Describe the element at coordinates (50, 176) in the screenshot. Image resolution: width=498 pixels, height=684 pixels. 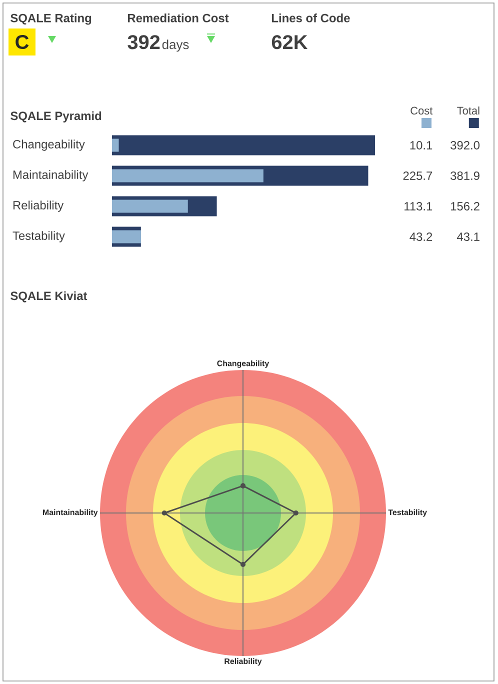
I see `y-tick-label: Maintainability` at that location.